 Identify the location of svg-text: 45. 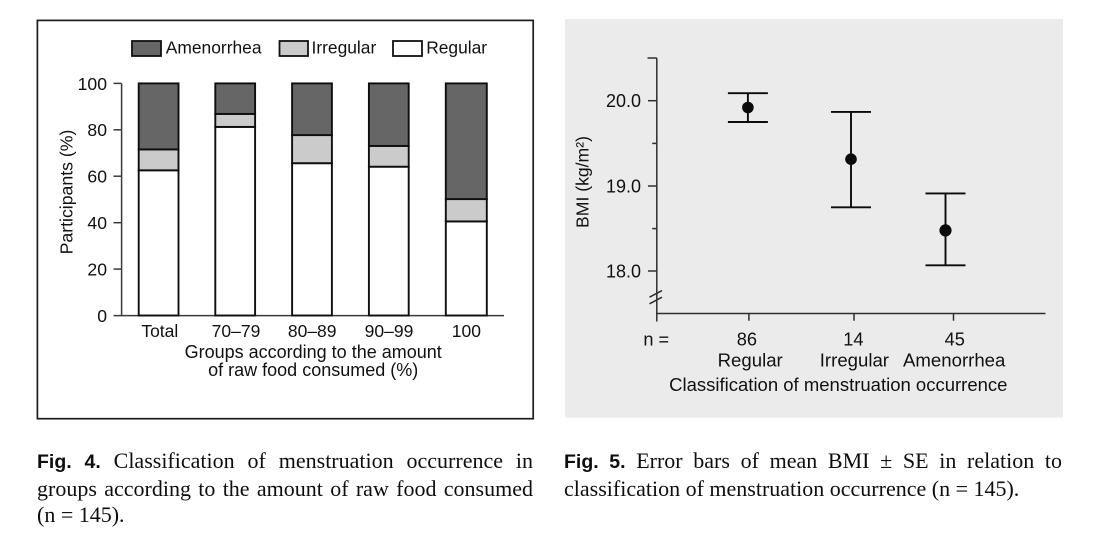
(955, 339).